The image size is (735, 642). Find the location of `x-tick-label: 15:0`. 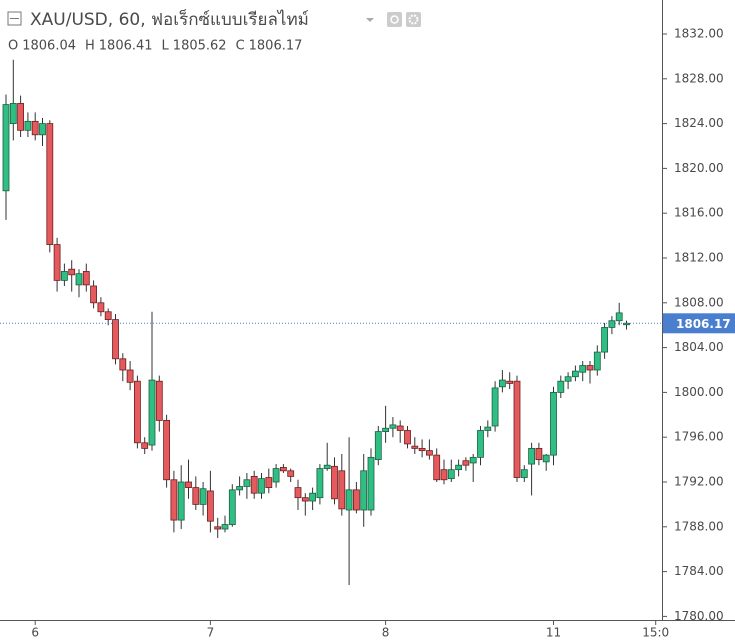

x-tick-label: 15:0 is located at coordinates (655, 633).